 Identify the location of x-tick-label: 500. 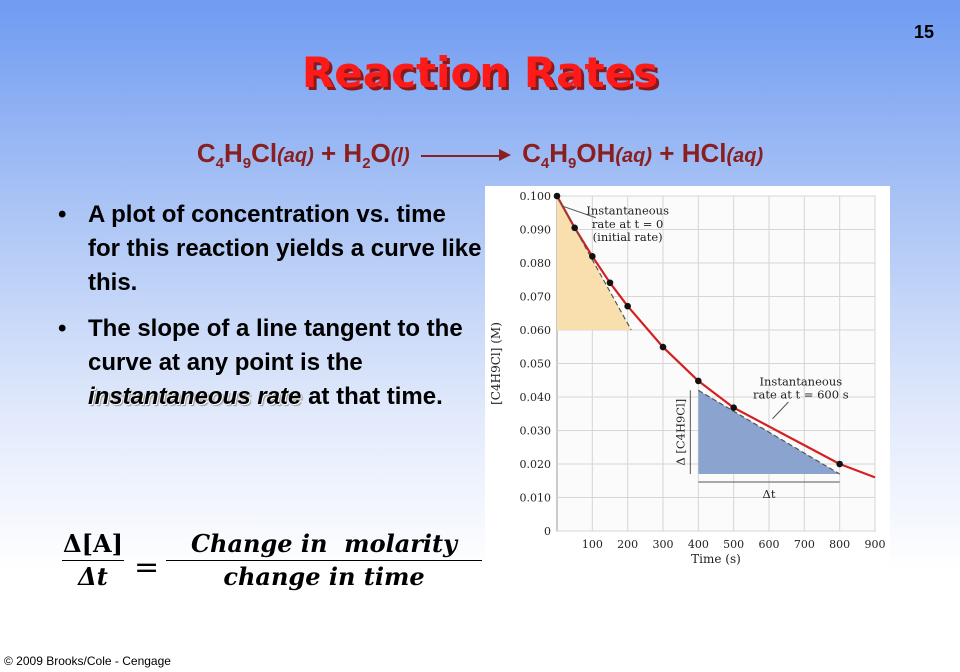
(733, 544).